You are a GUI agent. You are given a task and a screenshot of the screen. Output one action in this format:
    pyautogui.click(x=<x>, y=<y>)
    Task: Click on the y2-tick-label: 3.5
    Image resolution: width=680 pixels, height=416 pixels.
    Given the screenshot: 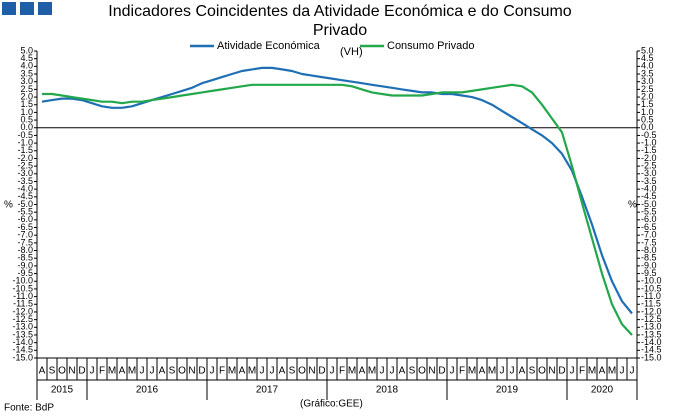 What is the action you would take?
    pyautogui.click(x=647, y=73)
    